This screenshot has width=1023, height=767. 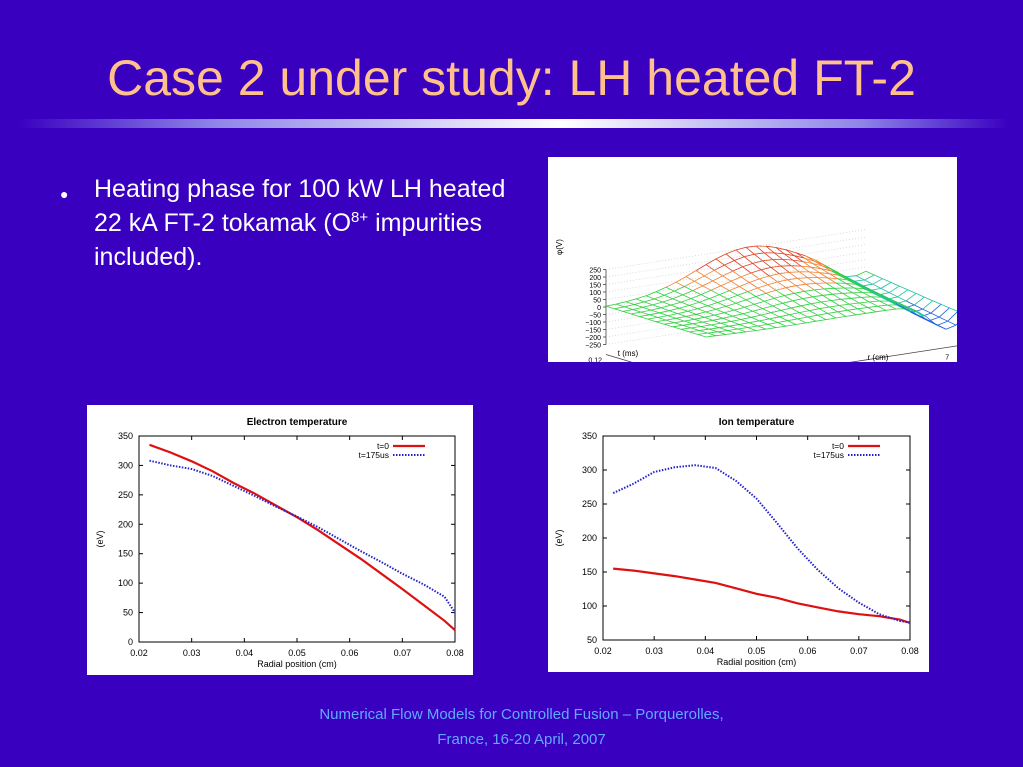 What do you see at coordinates (757, 422) in the screenshot?
I see `chart-title: Ion temperature` at bounding box center [757, 422].